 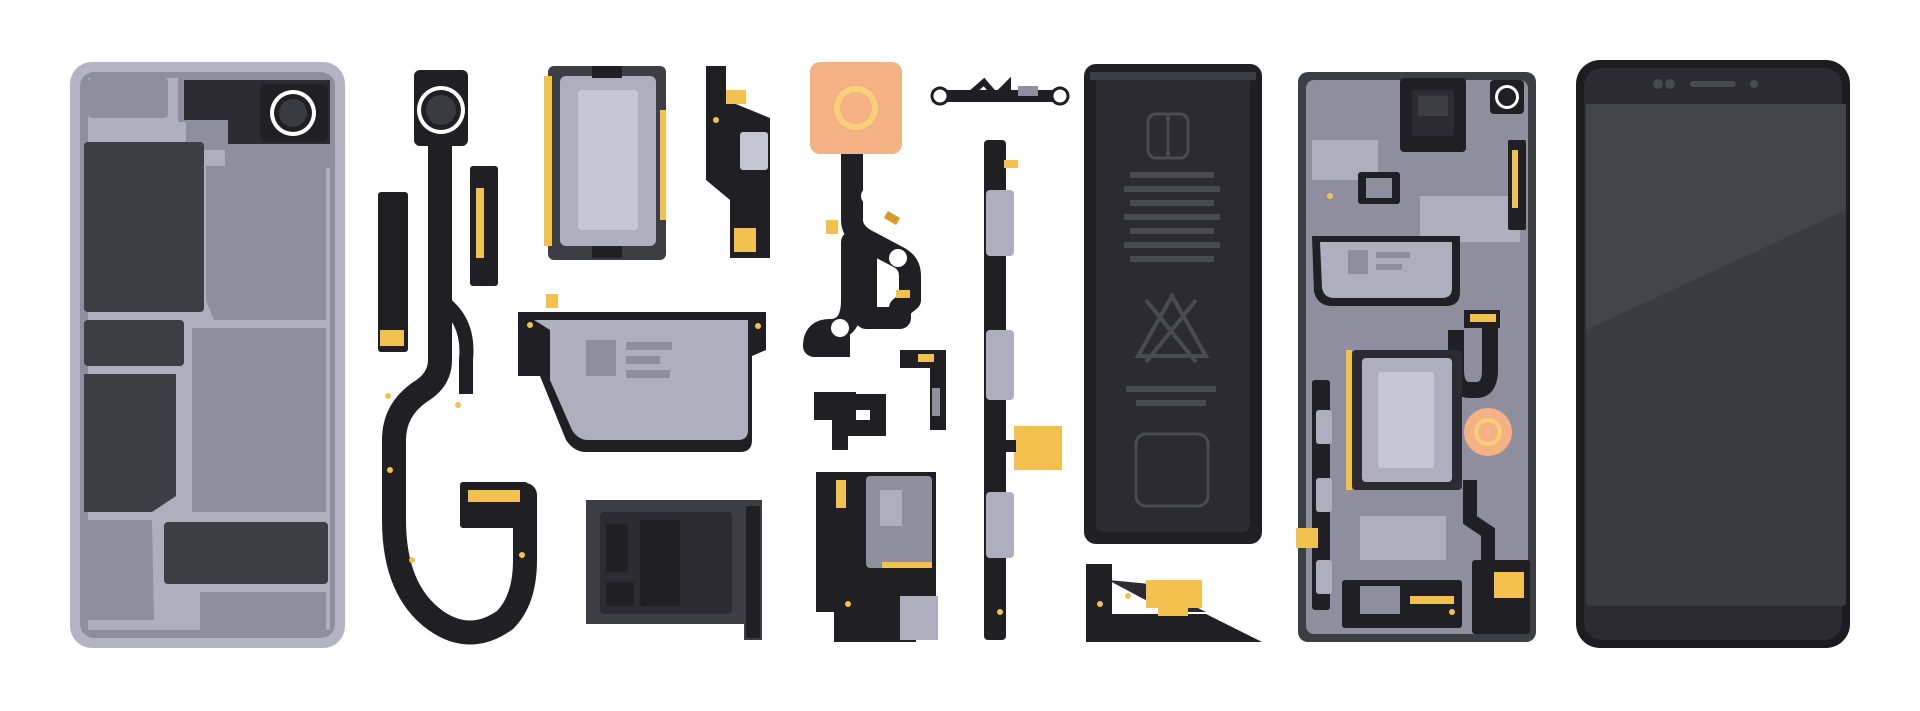 I want to click on battery-pack, so click(x=1173, y=304).